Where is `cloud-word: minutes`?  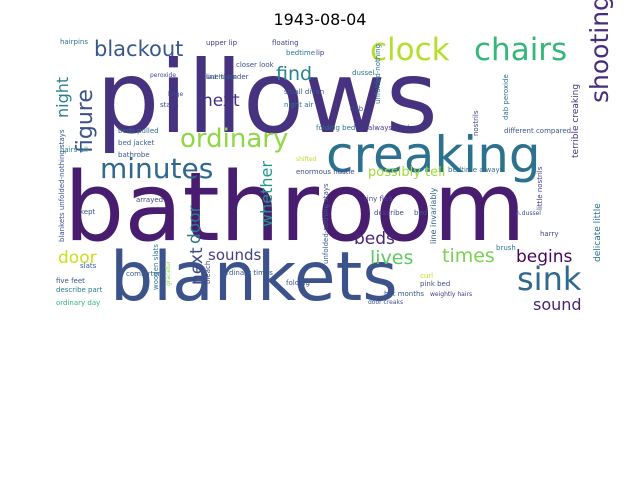 cloud-word: minutes is located at coordinates (156, 168).